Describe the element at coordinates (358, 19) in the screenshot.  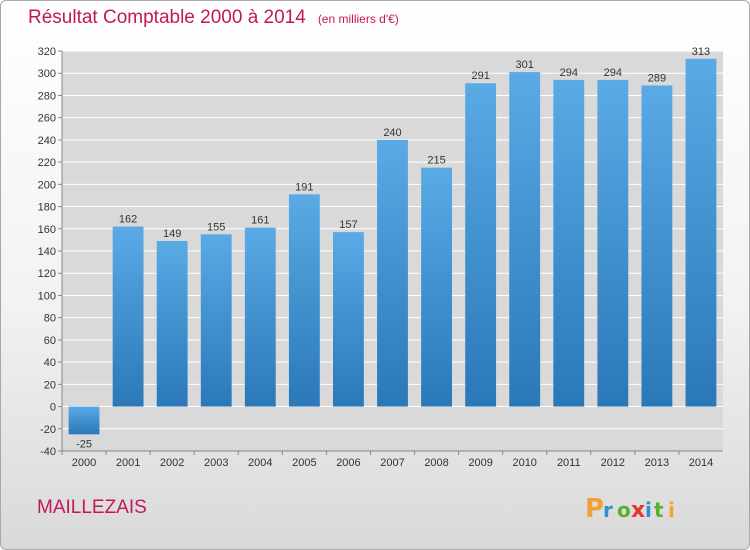
I see `chart-unit: (en milliers d'€)` at that location.